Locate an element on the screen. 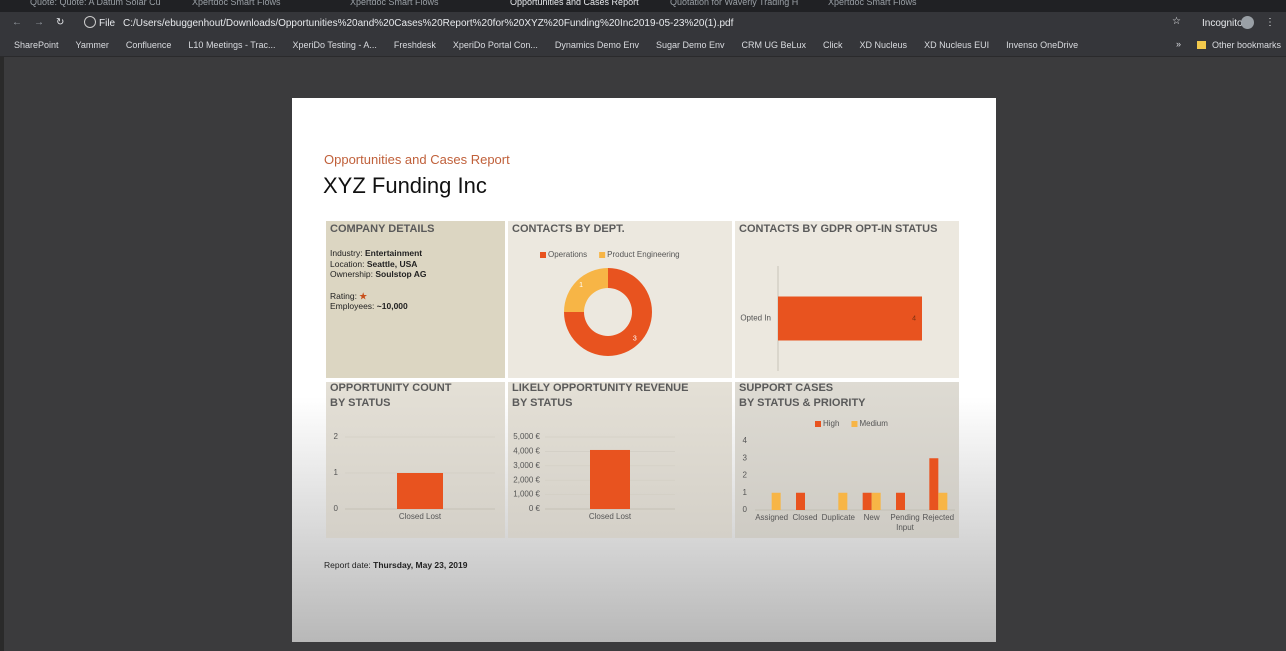 The image size is (1286, 651). panel-title: OPPORTUNITY COUNT is located at coordinates (391, 388).